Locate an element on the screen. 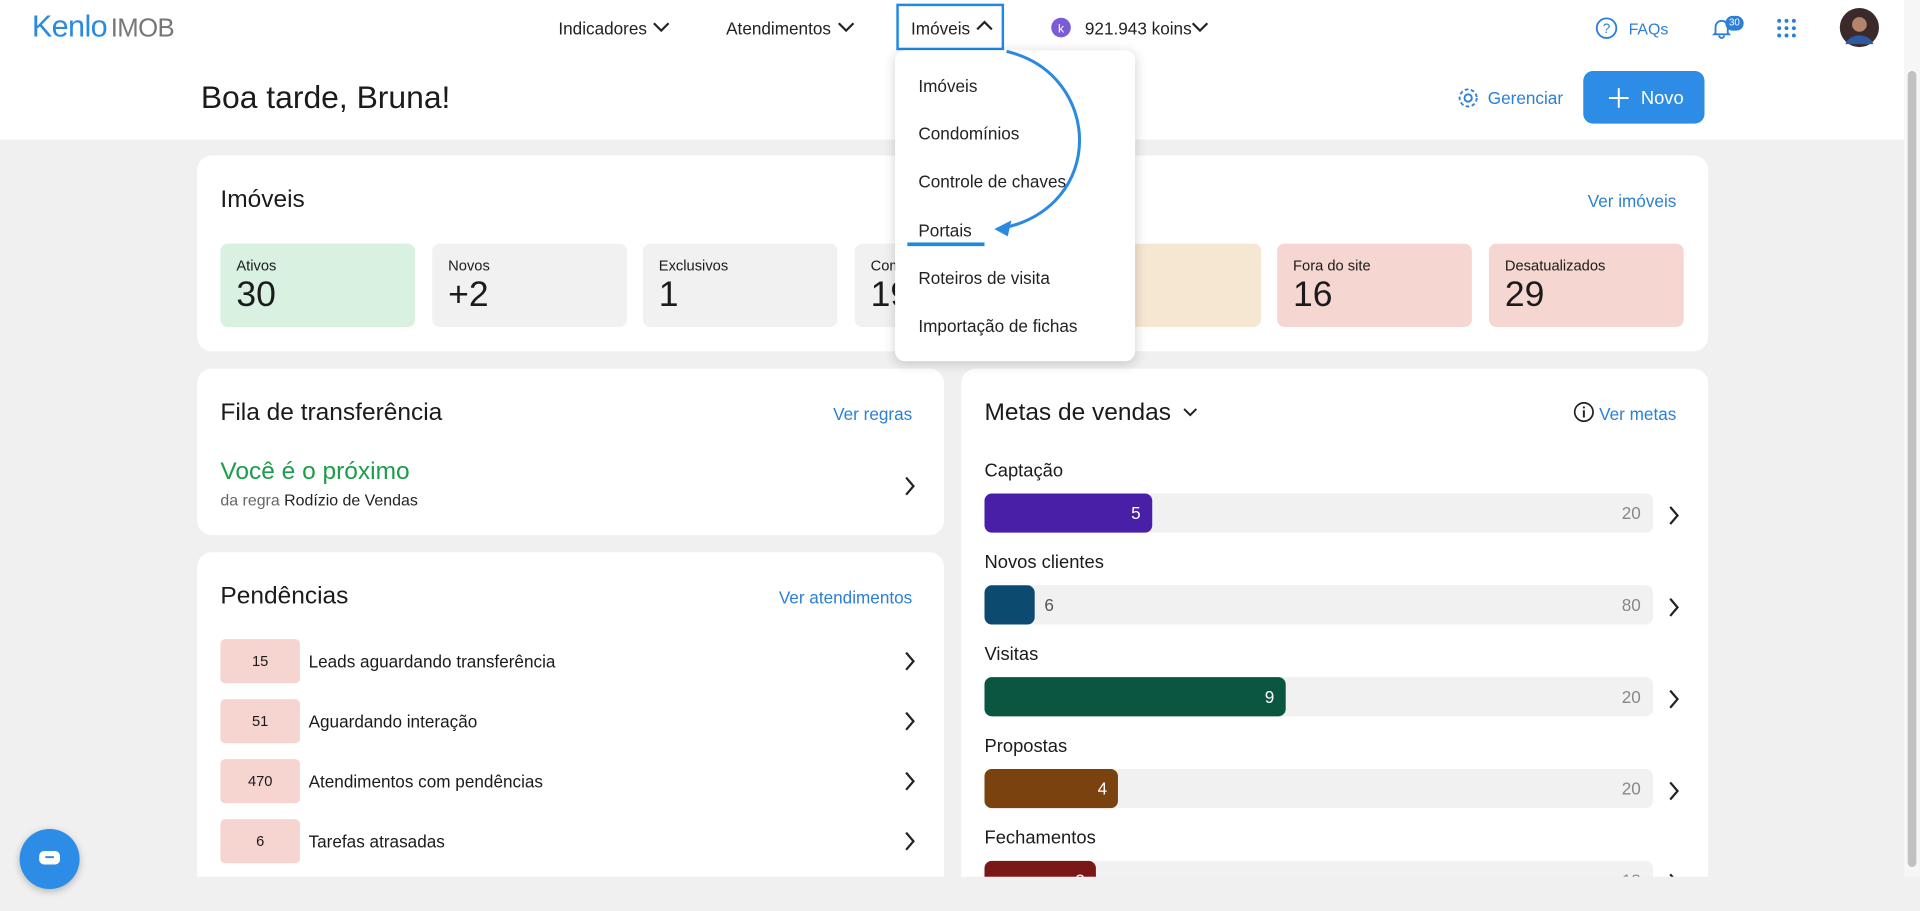 This screenshot has width=1920, height=911. goal-value: 4 is located at coordinates (1102, 788).